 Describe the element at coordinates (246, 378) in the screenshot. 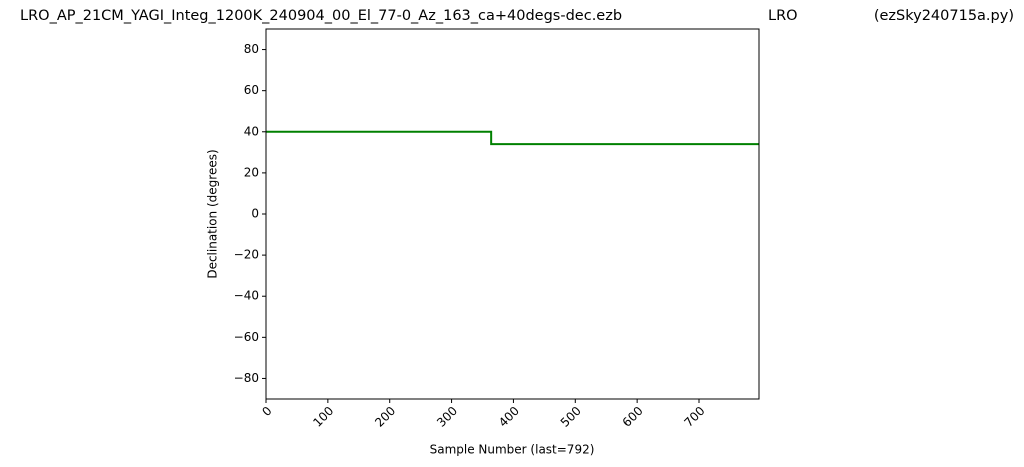

I see `y-tick-label: −80` at that location.